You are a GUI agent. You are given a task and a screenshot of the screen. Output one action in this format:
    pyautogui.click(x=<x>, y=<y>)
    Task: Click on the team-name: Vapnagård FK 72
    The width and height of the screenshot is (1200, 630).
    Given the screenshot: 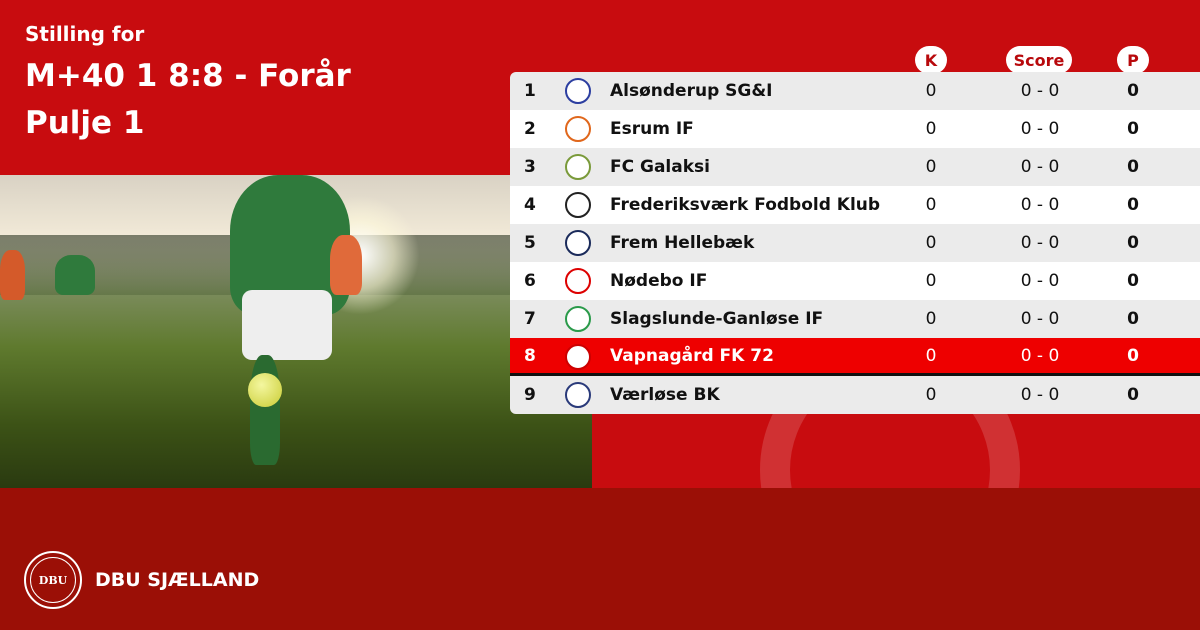 What is the action you would take?
    pyautogui.click(x=692, y=355)
    